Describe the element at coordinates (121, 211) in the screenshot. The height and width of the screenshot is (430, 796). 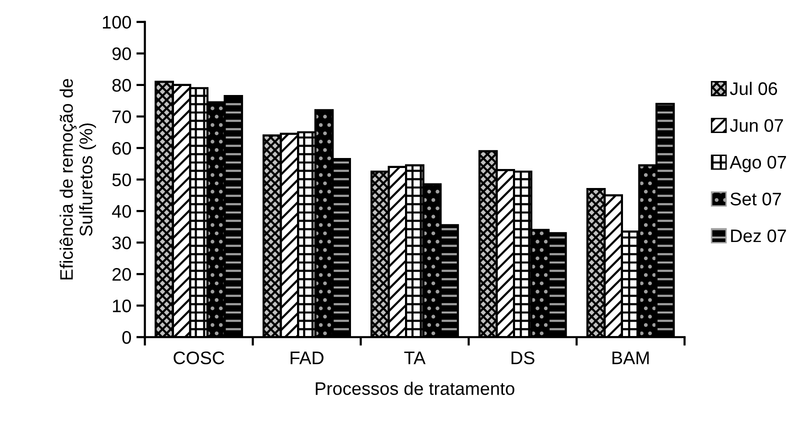
I see `y-tick-label: 40` at that location.